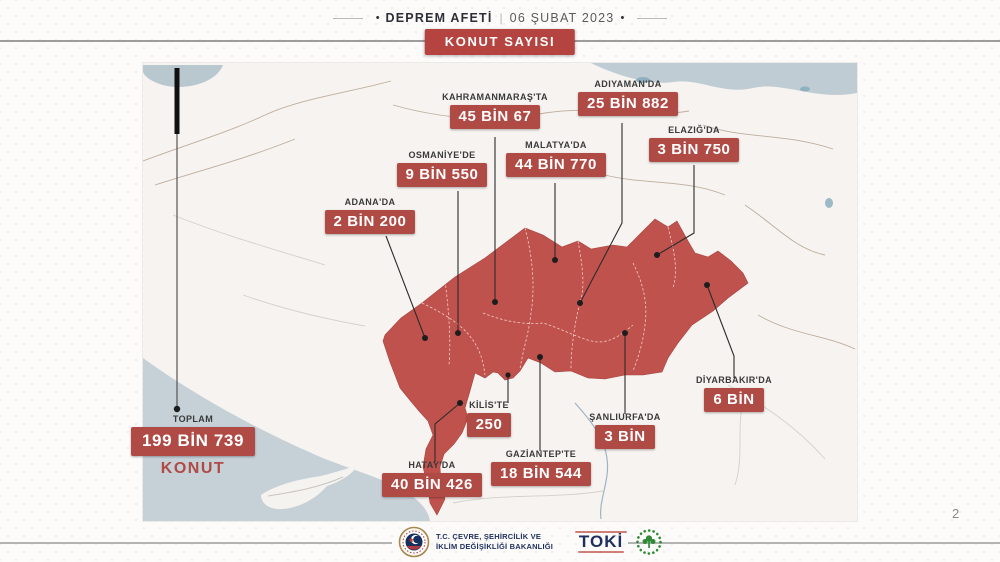 Image resolution: width=1000 pixels, height=562 pixels. Describe the element at coordinates (625, 437) in the screenshot. I see `province-value-box: 3 BİN` at that location.